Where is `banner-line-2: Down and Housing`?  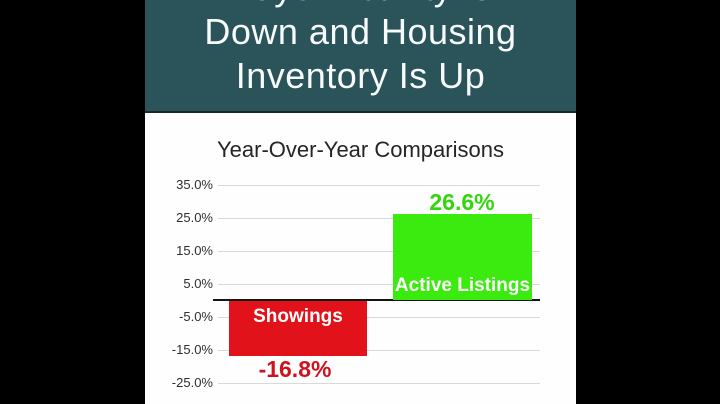 banner-line-2: Down and Housing is located at coordinates (360, 31).